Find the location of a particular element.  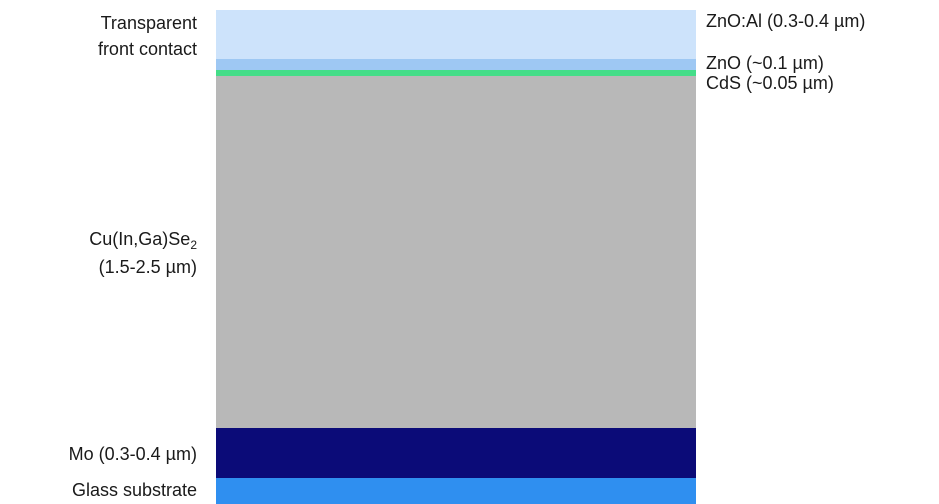

absorber-formula-subscript: 2 is located at coordinates (193, 245).